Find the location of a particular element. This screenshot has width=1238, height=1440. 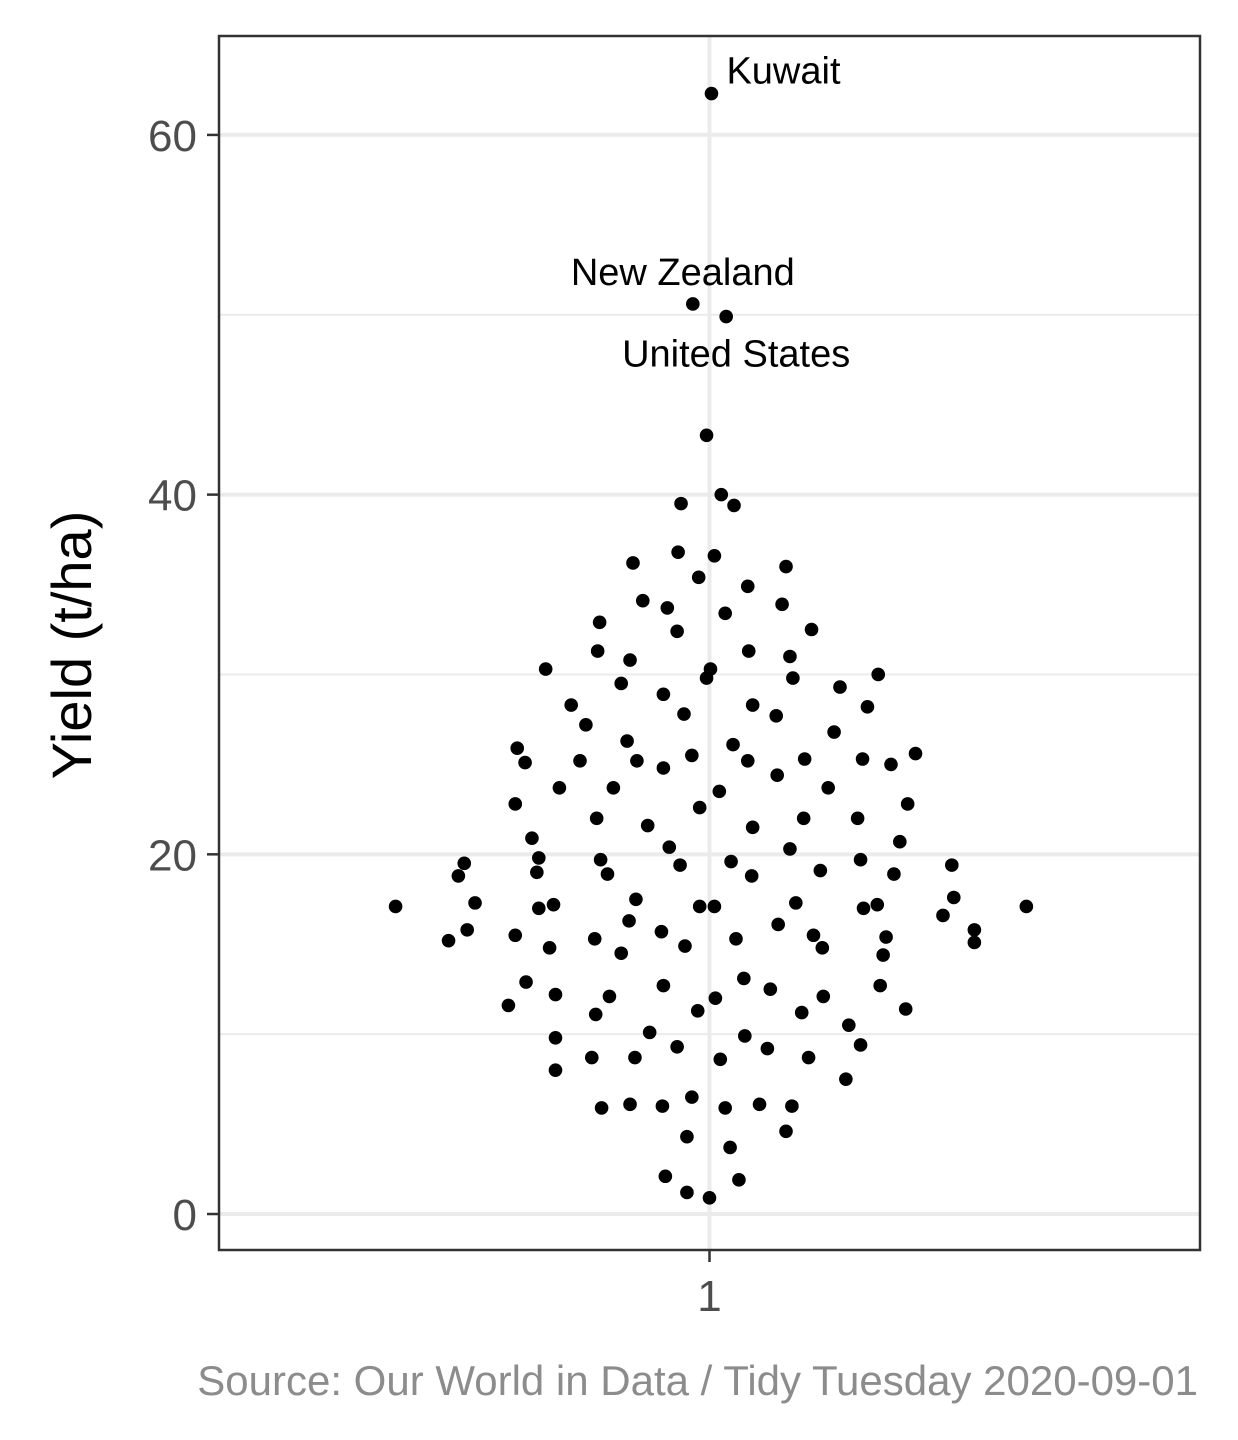

y-tick-label: 40 is located at coordinates (172, 496).